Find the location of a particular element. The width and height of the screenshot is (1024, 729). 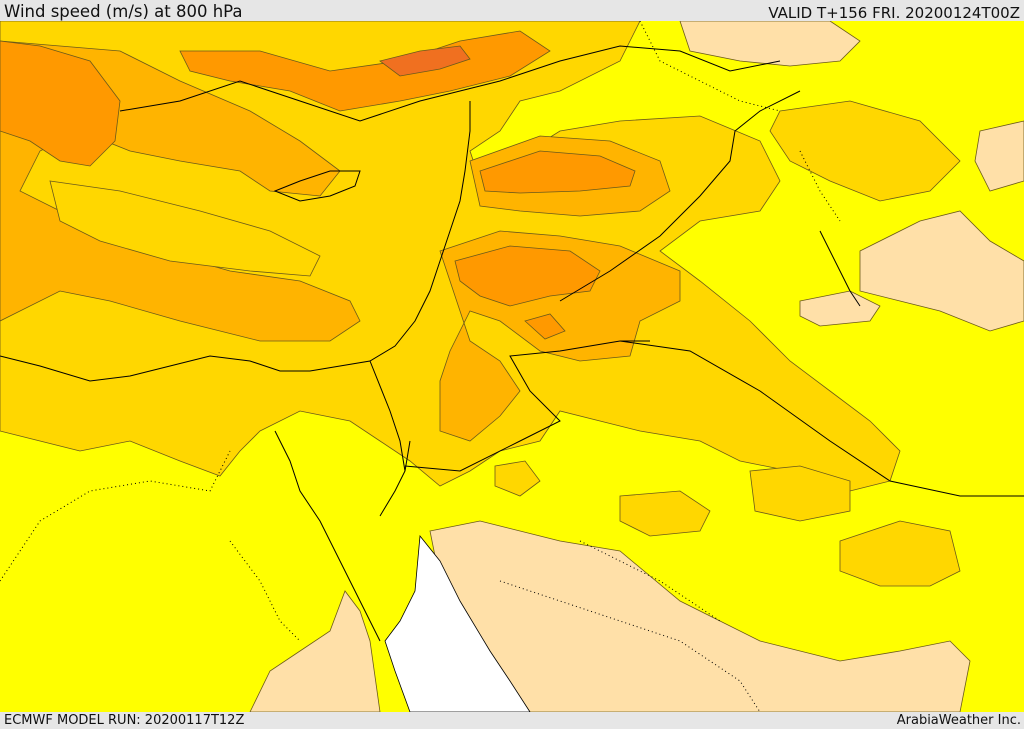

wind-band-10-15-pocket-iran is located at coordinates (800, 493).